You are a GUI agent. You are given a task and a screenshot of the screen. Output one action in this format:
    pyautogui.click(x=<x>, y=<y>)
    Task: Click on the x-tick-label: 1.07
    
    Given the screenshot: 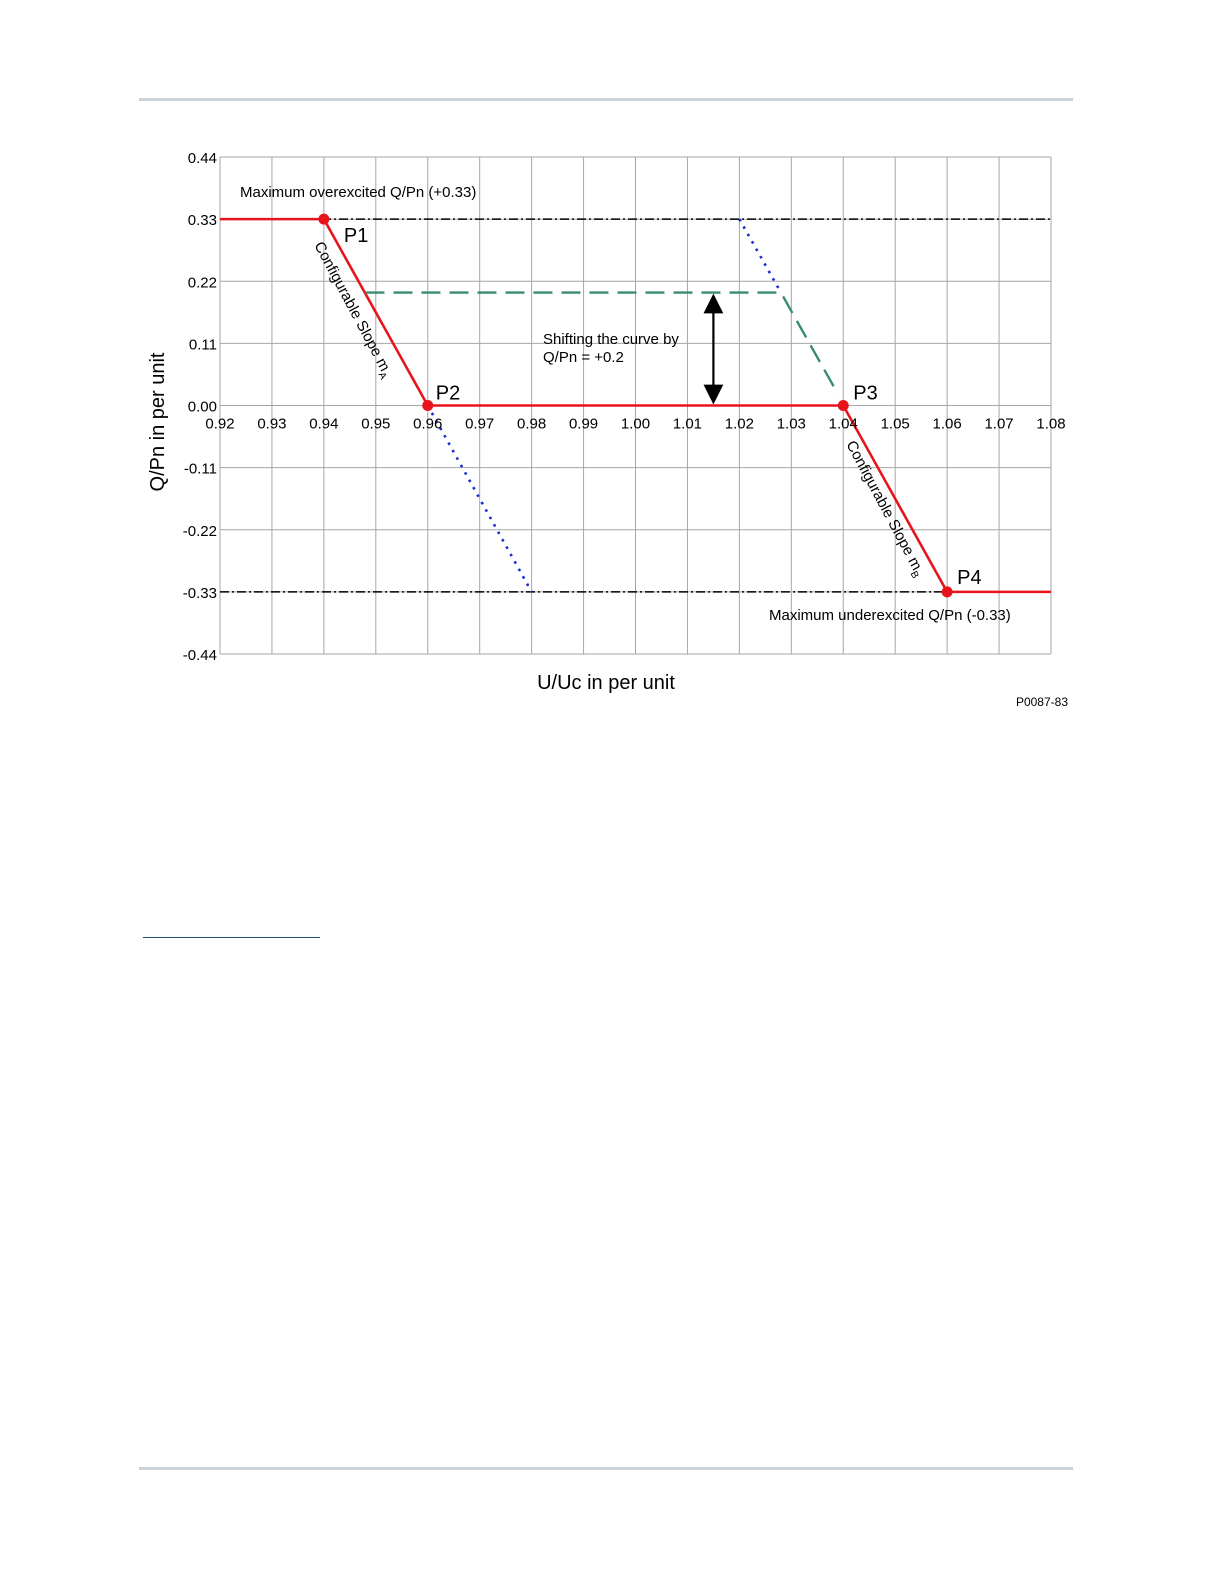 What is the action you would take?
    pyautogui.click(x=998, y=424)
    